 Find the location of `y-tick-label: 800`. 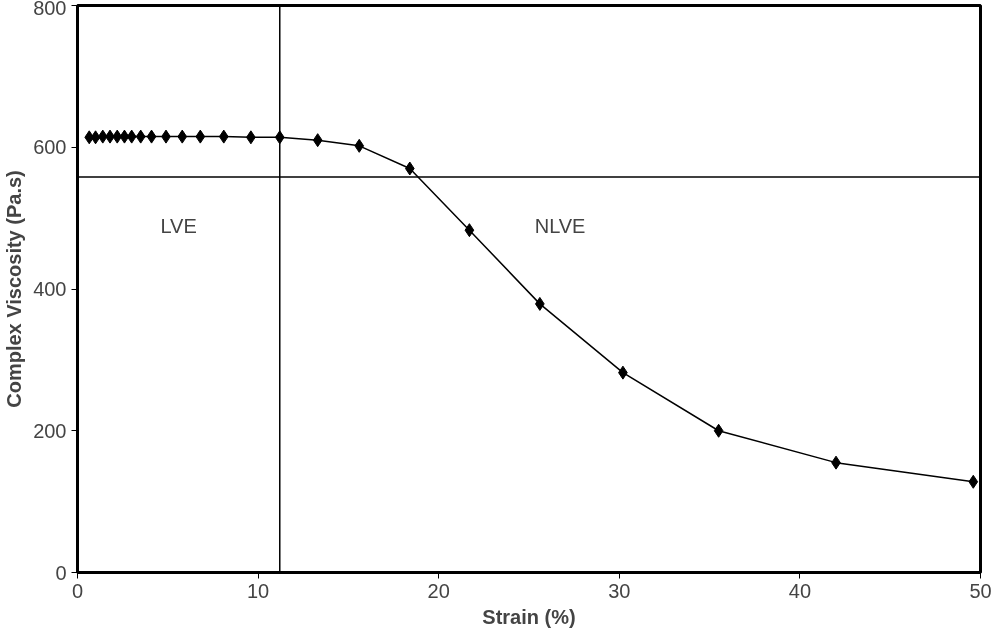

y-tick-label: 800 is located at coordinates (50, 9).